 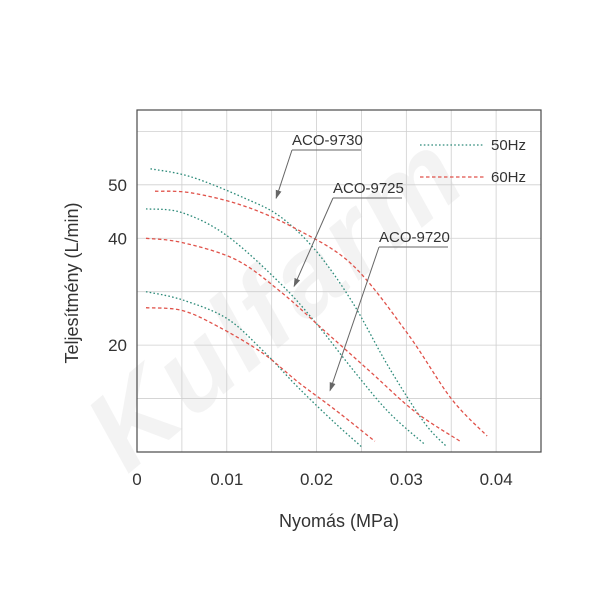 What do you see at coordinates (348, 234) in the screenshot?
I see `annotation-aco-9725: ACO-9725` at bounding box center [348, 234].